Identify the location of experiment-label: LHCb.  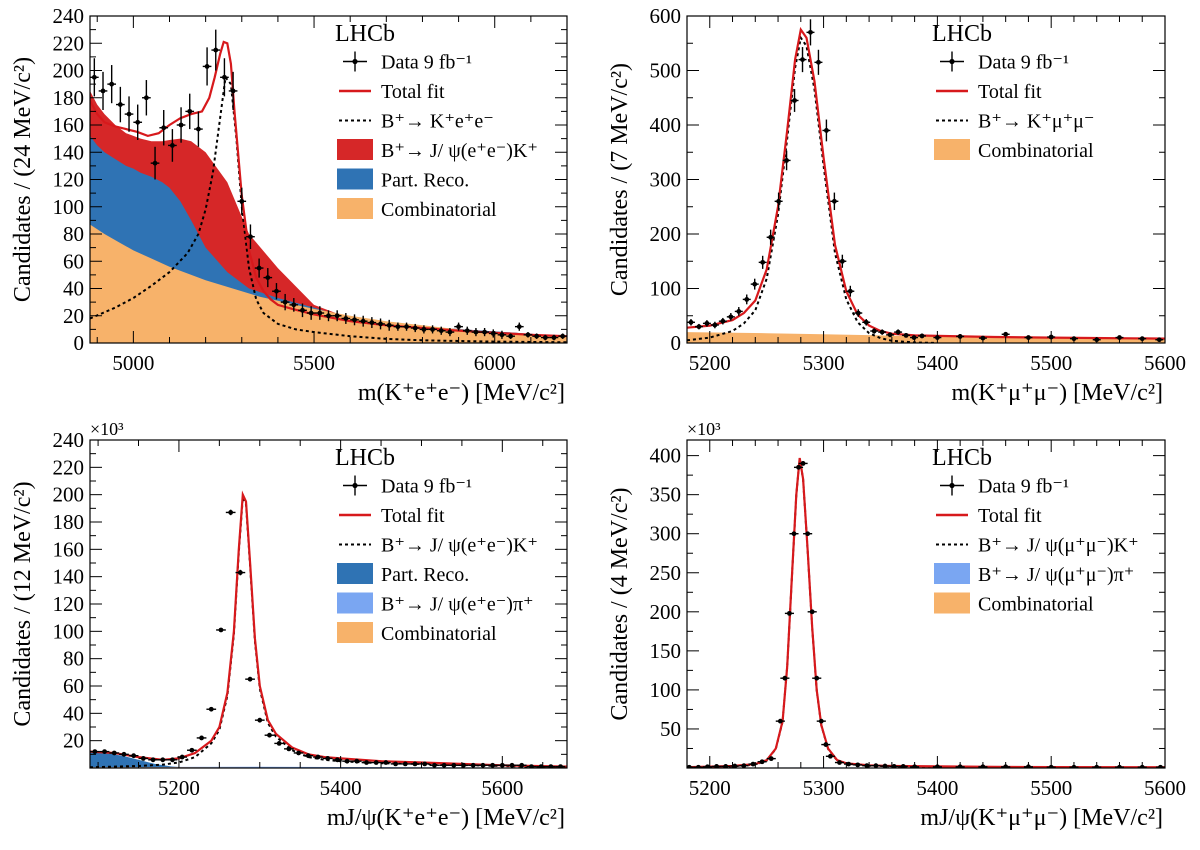
(962, 34).